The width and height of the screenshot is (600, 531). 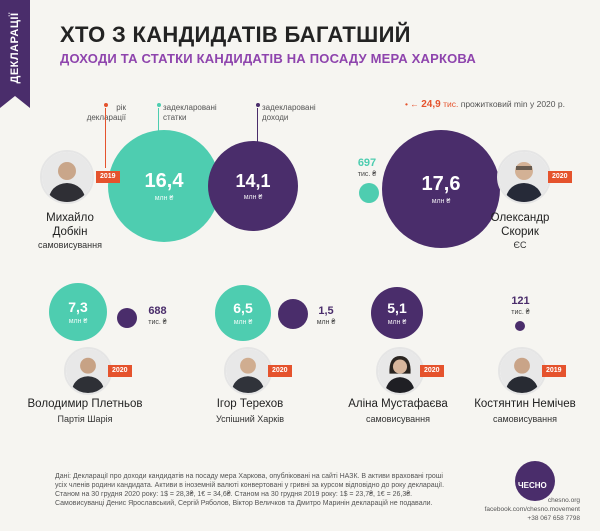 I want to click on pletnyov-party: Партія Шарія, so click(x=85, y=419).